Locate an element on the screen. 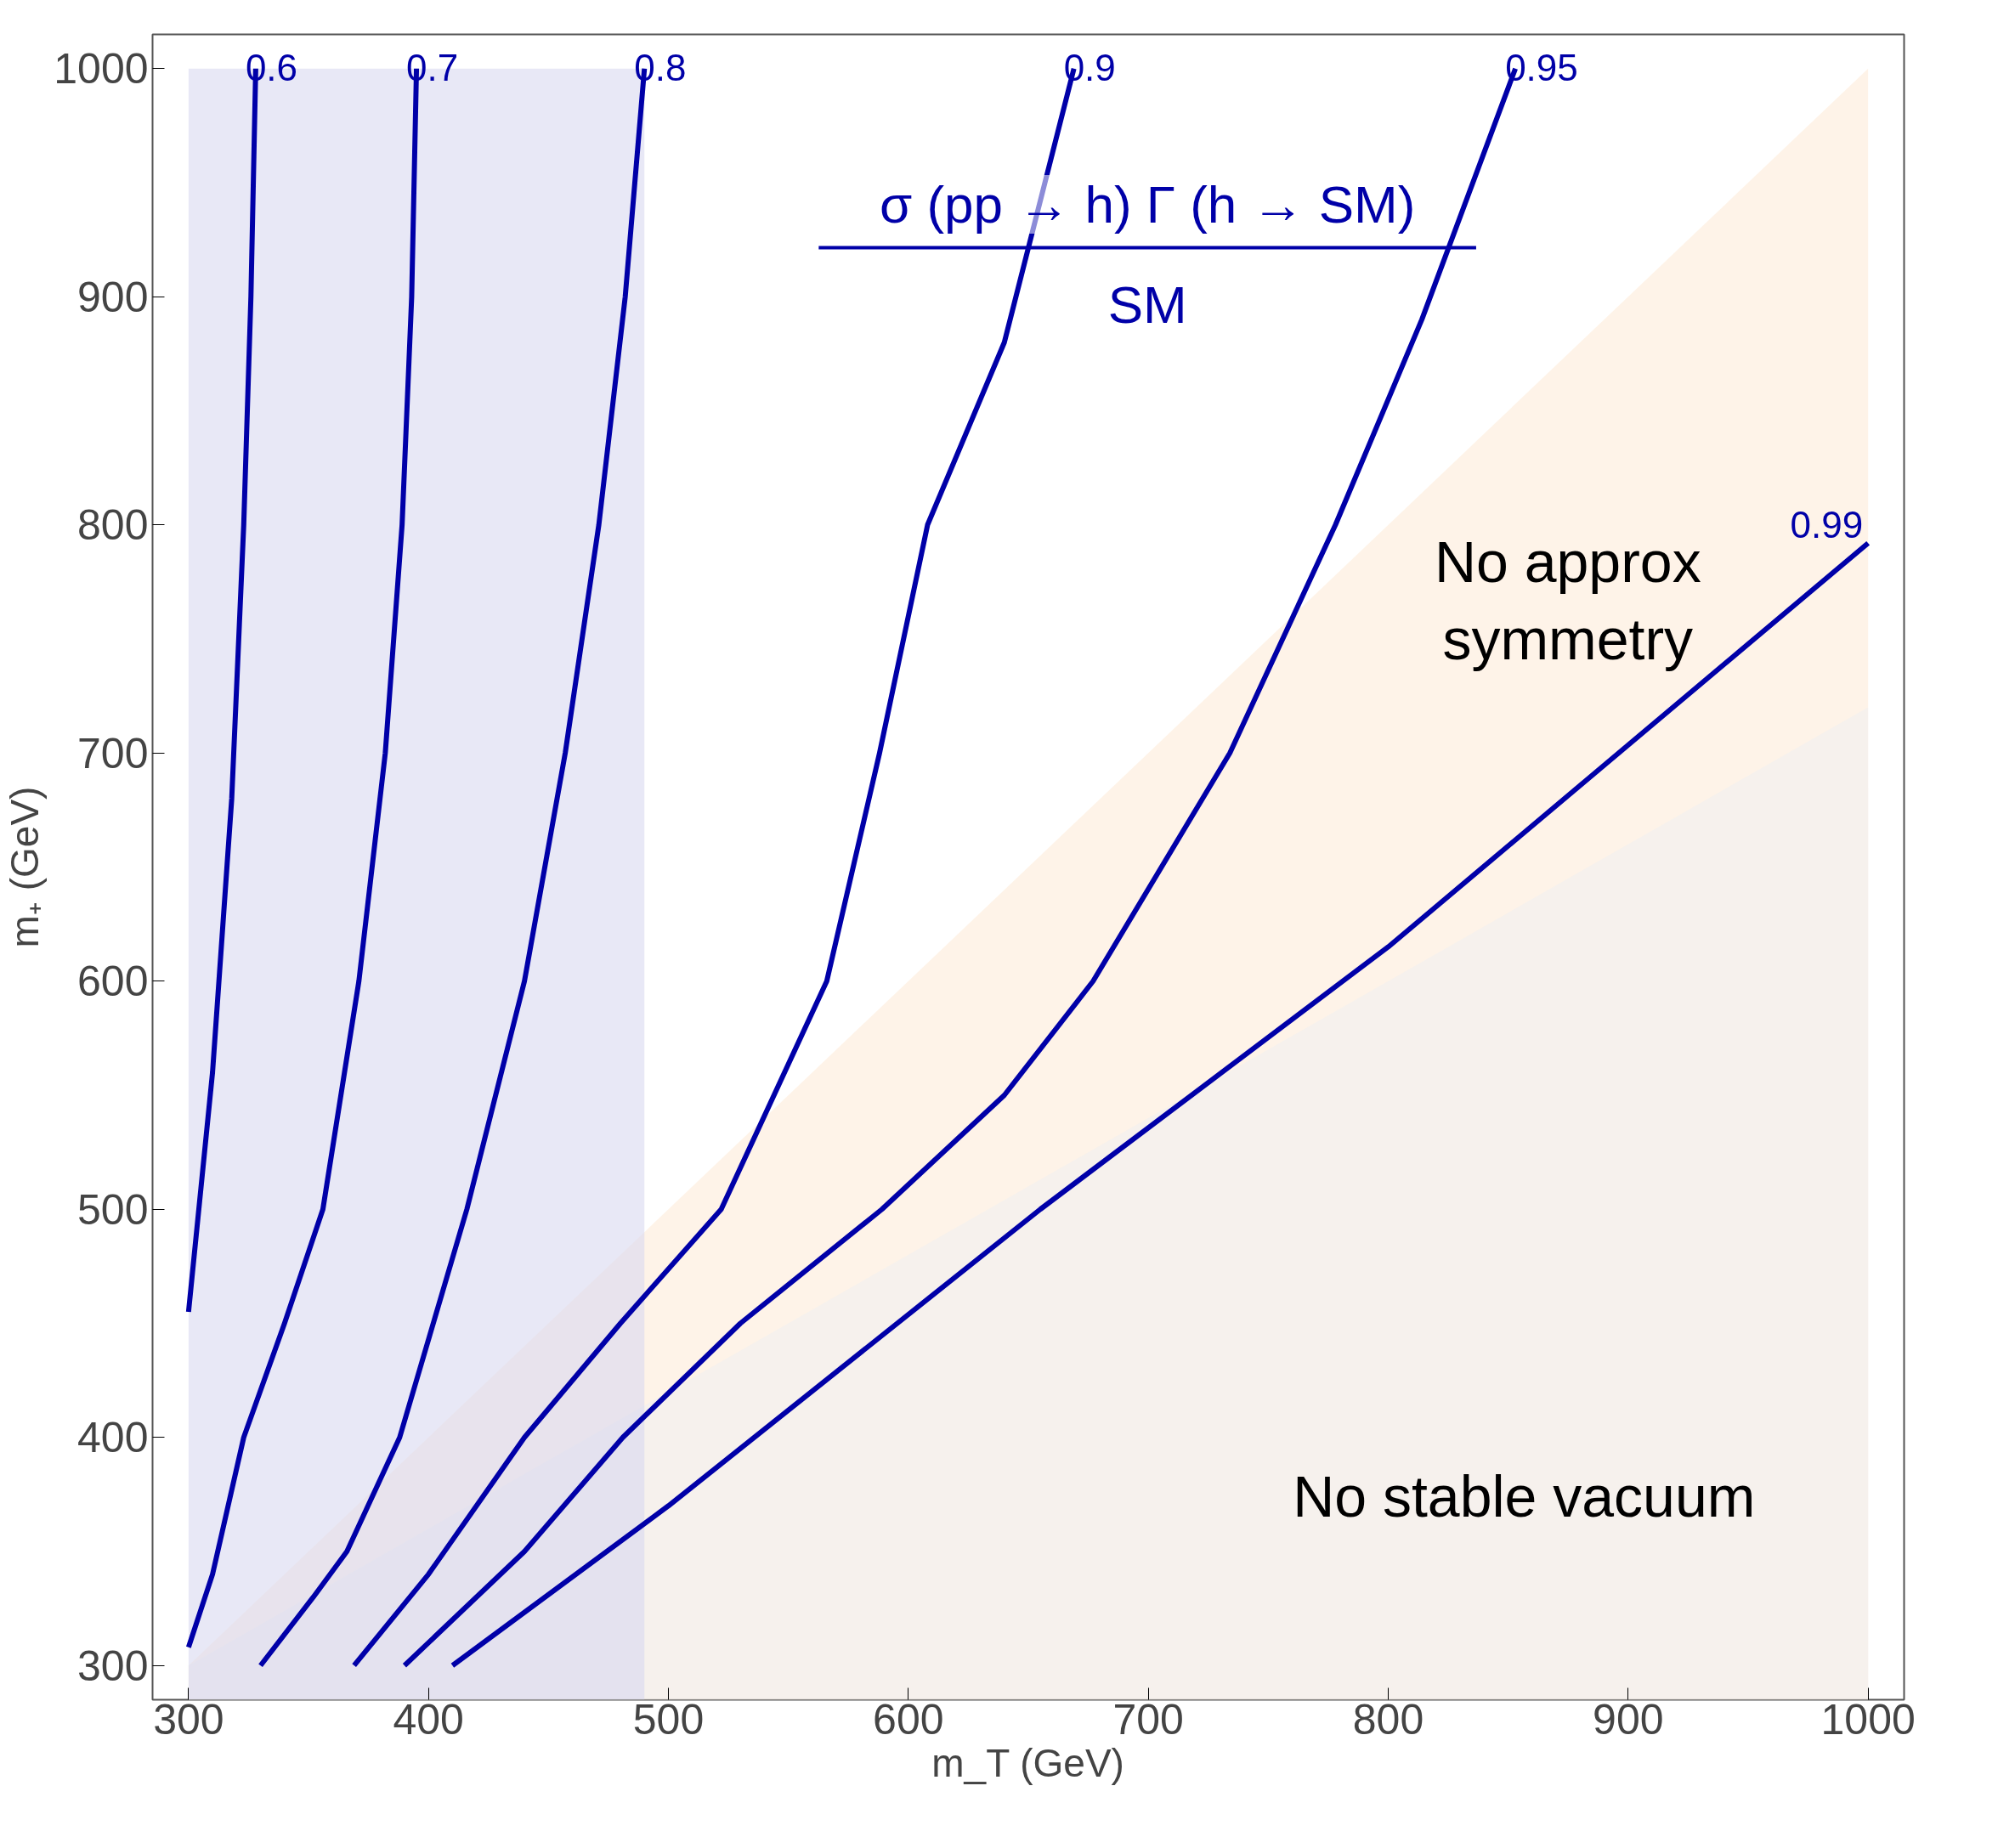 The image size is (1998, 1848). x-tick-label: 900 is located at coordinates (1628, 1719).